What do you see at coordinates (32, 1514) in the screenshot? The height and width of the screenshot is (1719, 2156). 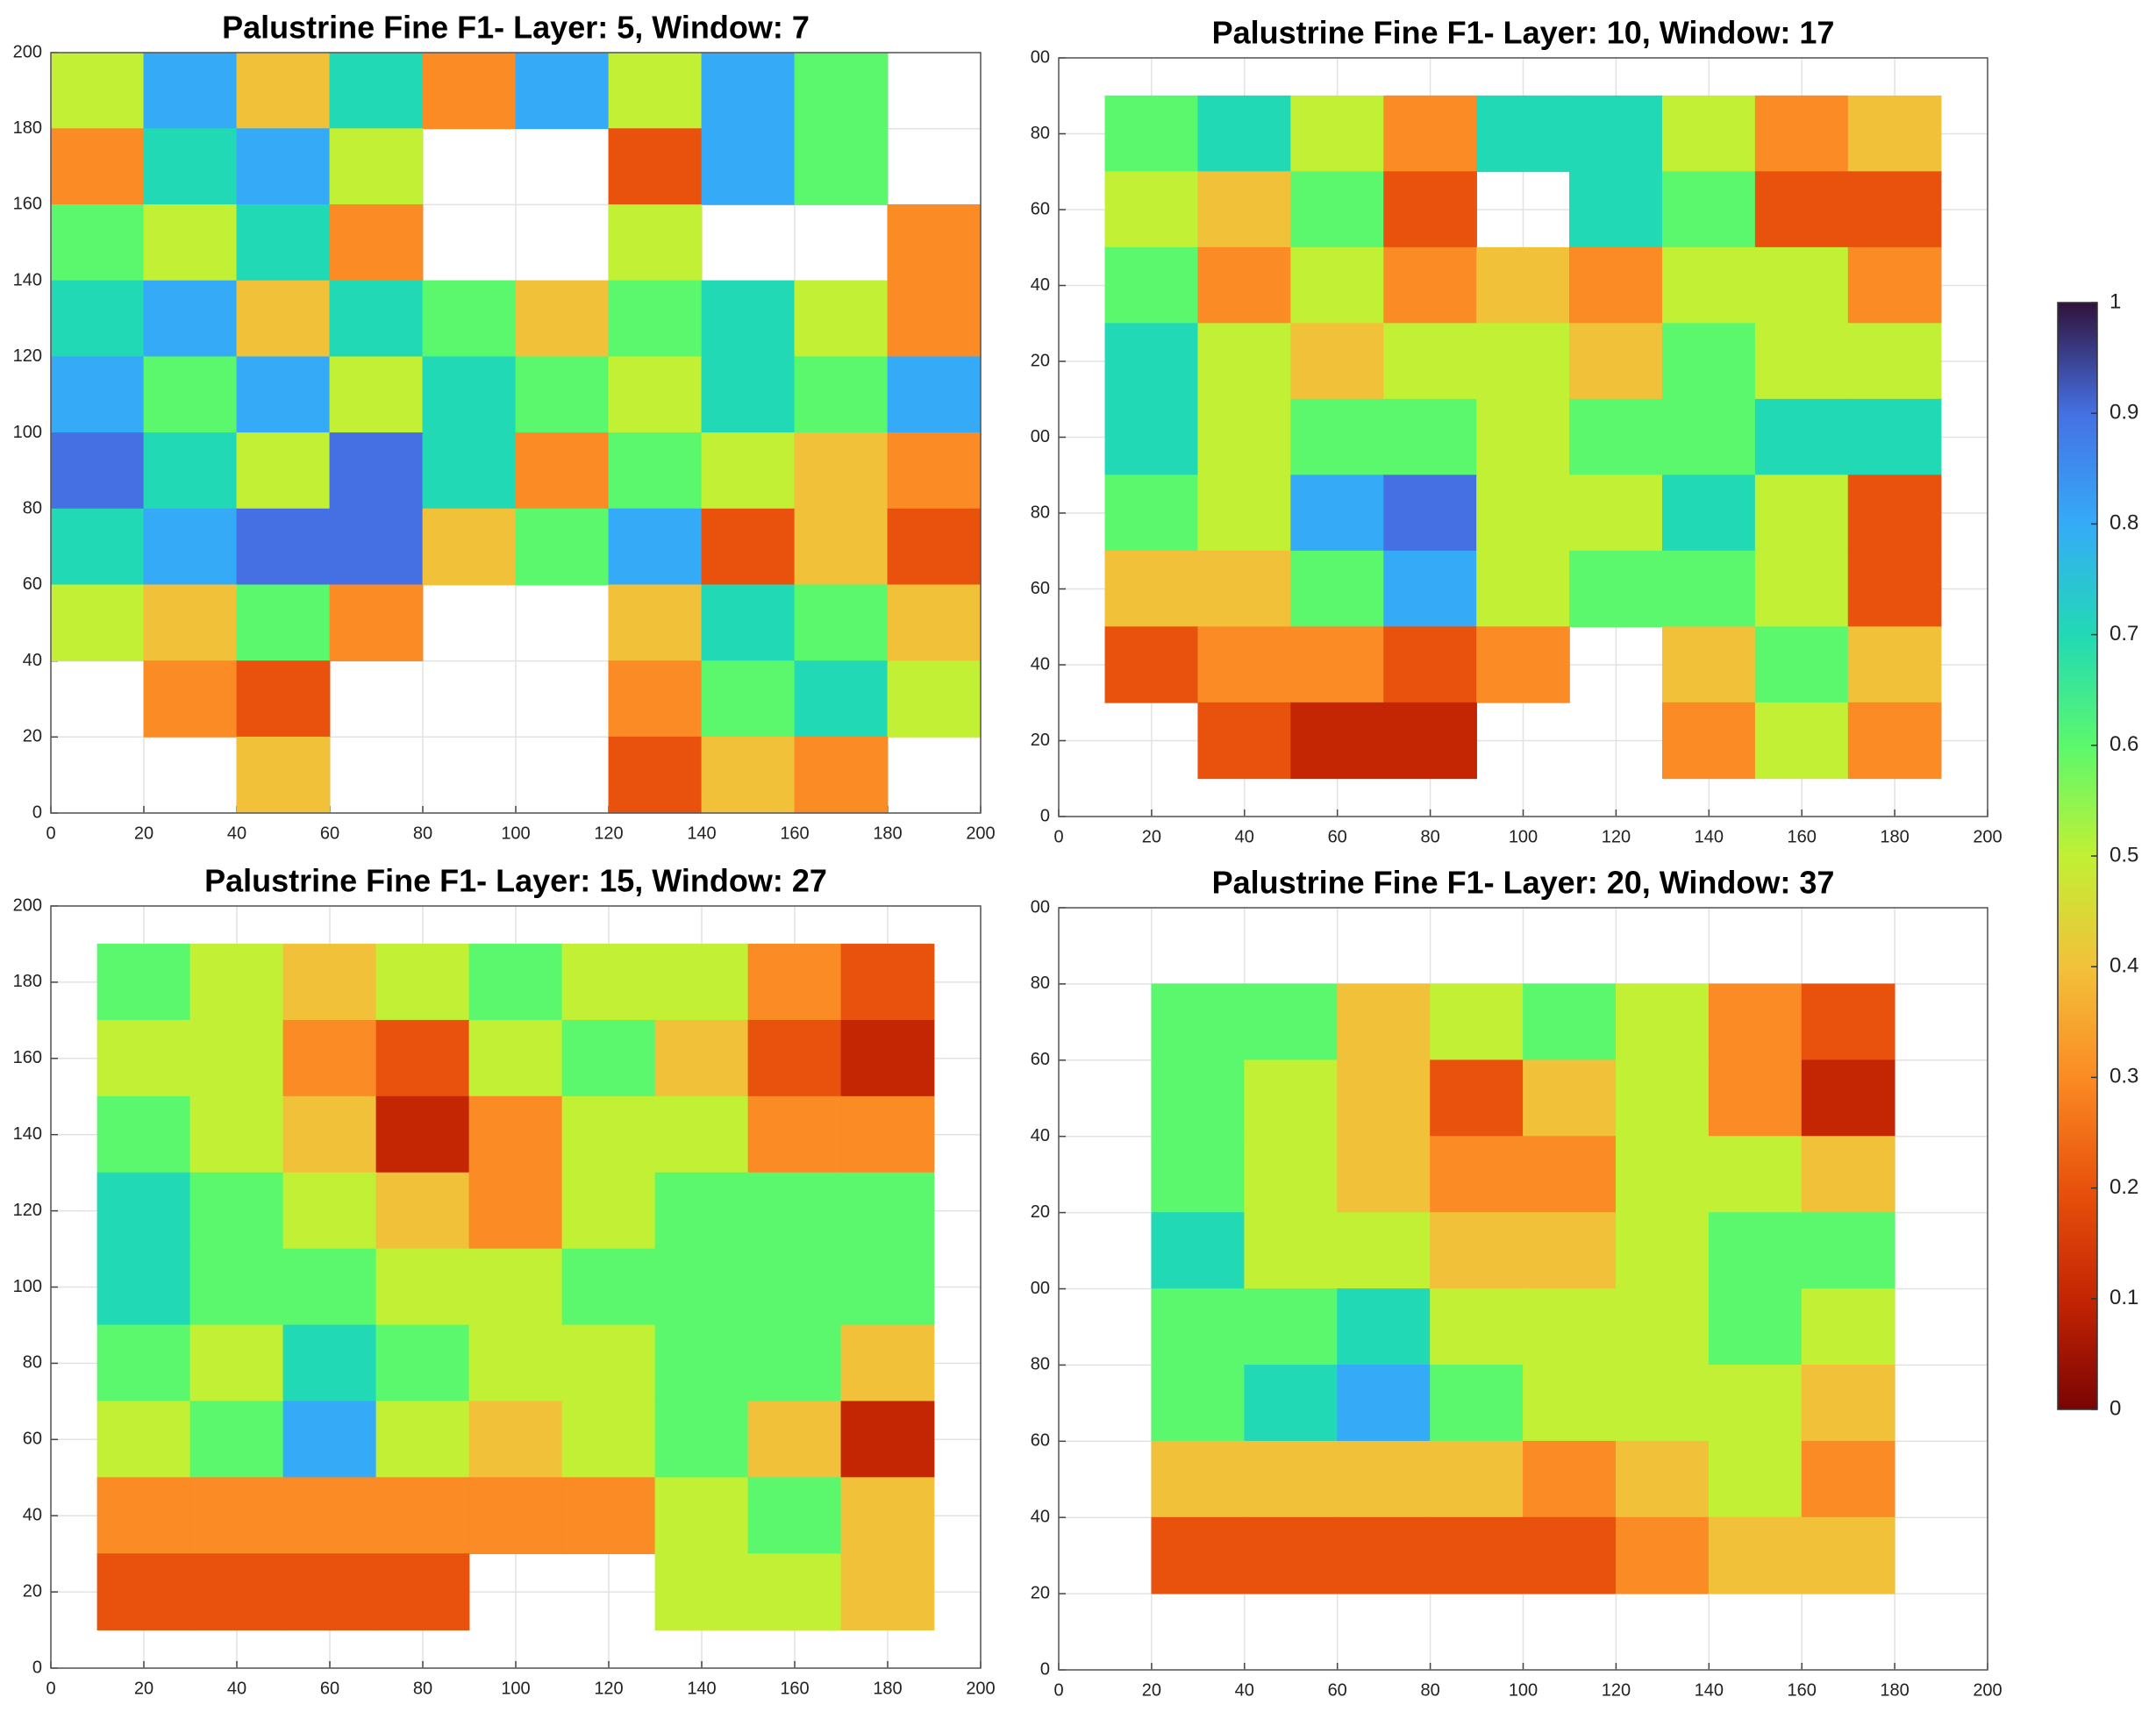 I see `y-tick-label: 40` at bounding box center [32, 1514].